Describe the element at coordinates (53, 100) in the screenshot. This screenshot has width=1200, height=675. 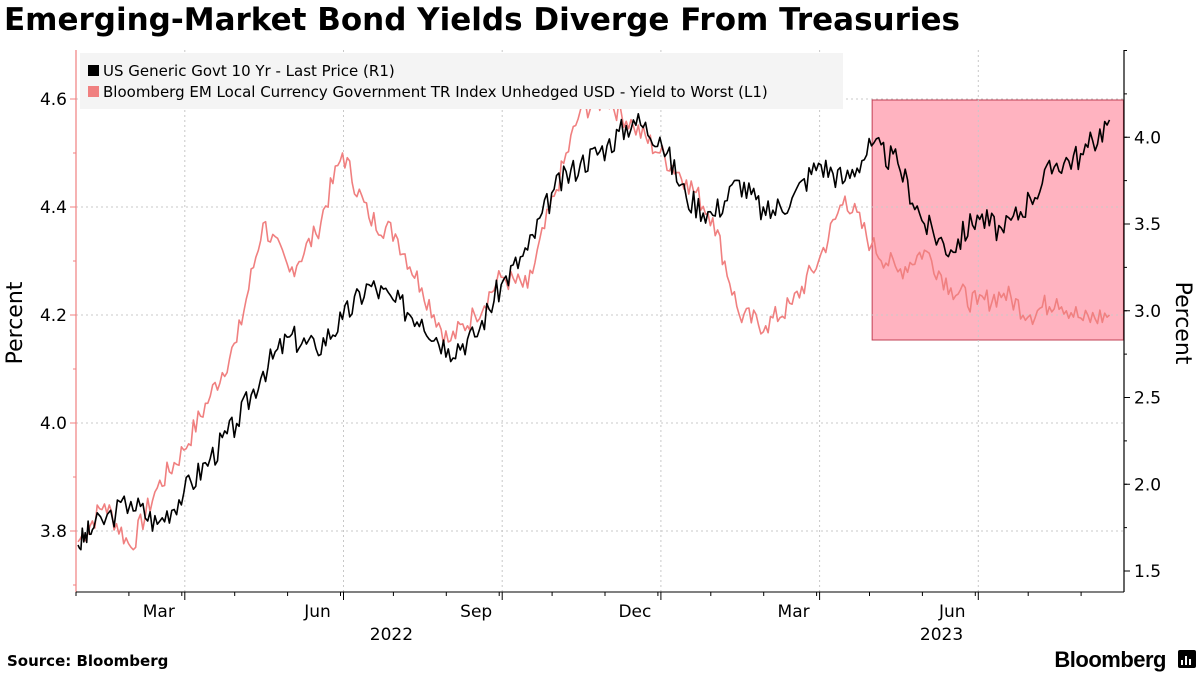
I see `left-tick-label: 4.6` at that location.